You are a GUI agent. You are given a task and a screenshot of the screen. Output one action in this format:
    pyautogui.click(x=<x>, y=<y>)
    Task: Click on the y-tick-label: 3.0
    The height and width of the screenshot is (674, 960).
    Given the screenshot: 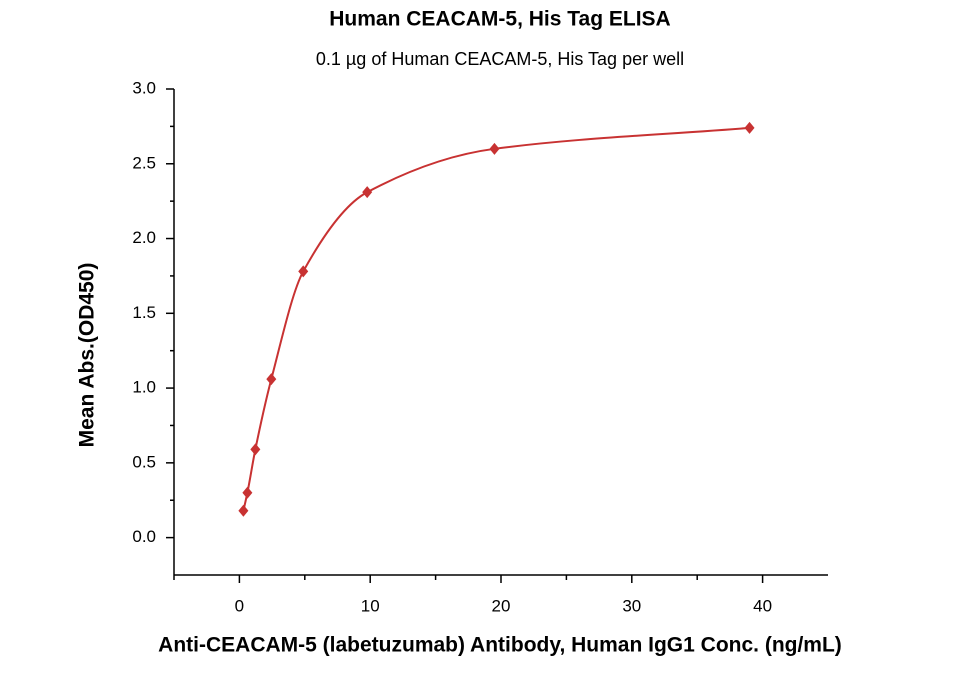 What is the action you would take?
    pyautogui.click(x=144, y=87)
    